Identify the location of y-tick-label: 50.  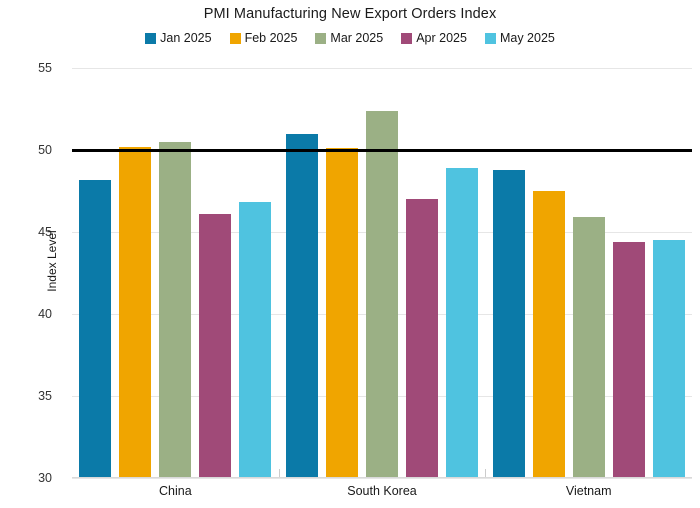
(45, 150).